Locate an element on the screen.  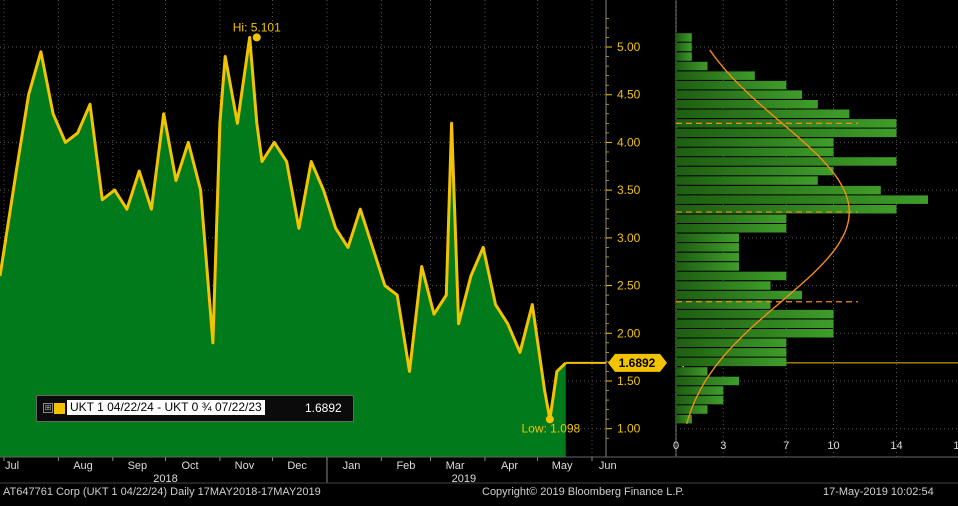
y-tick-label: 2.50 is located at coordinates (629, 286).